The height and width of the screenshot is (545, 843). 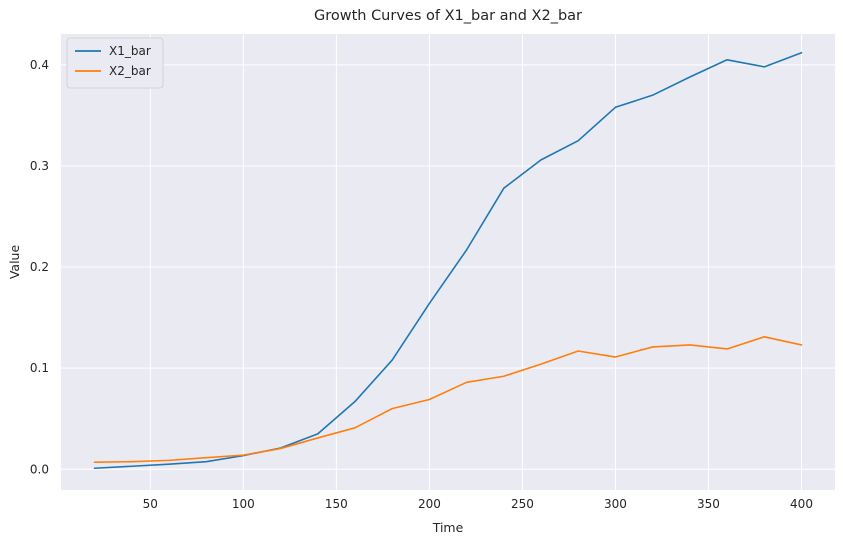 I want to click on chart-title: Growth Curves of X1_bar and X2_bar, so click(x=448, y=16).